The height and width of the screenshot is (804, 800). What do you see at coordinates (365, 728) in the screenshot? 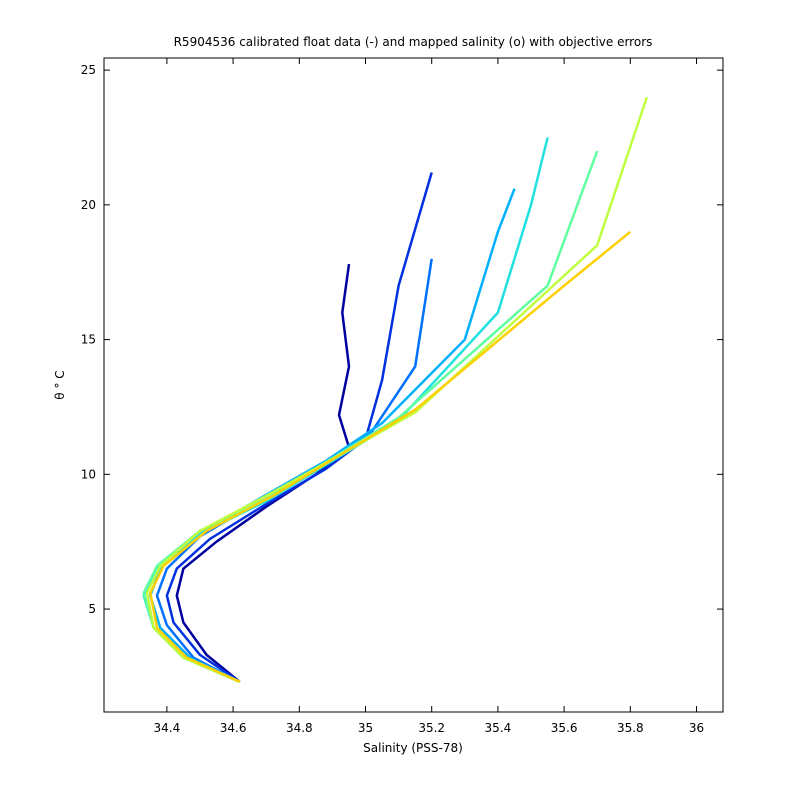
I see `x-tick-label: 35` at bounding box center [365, 728].